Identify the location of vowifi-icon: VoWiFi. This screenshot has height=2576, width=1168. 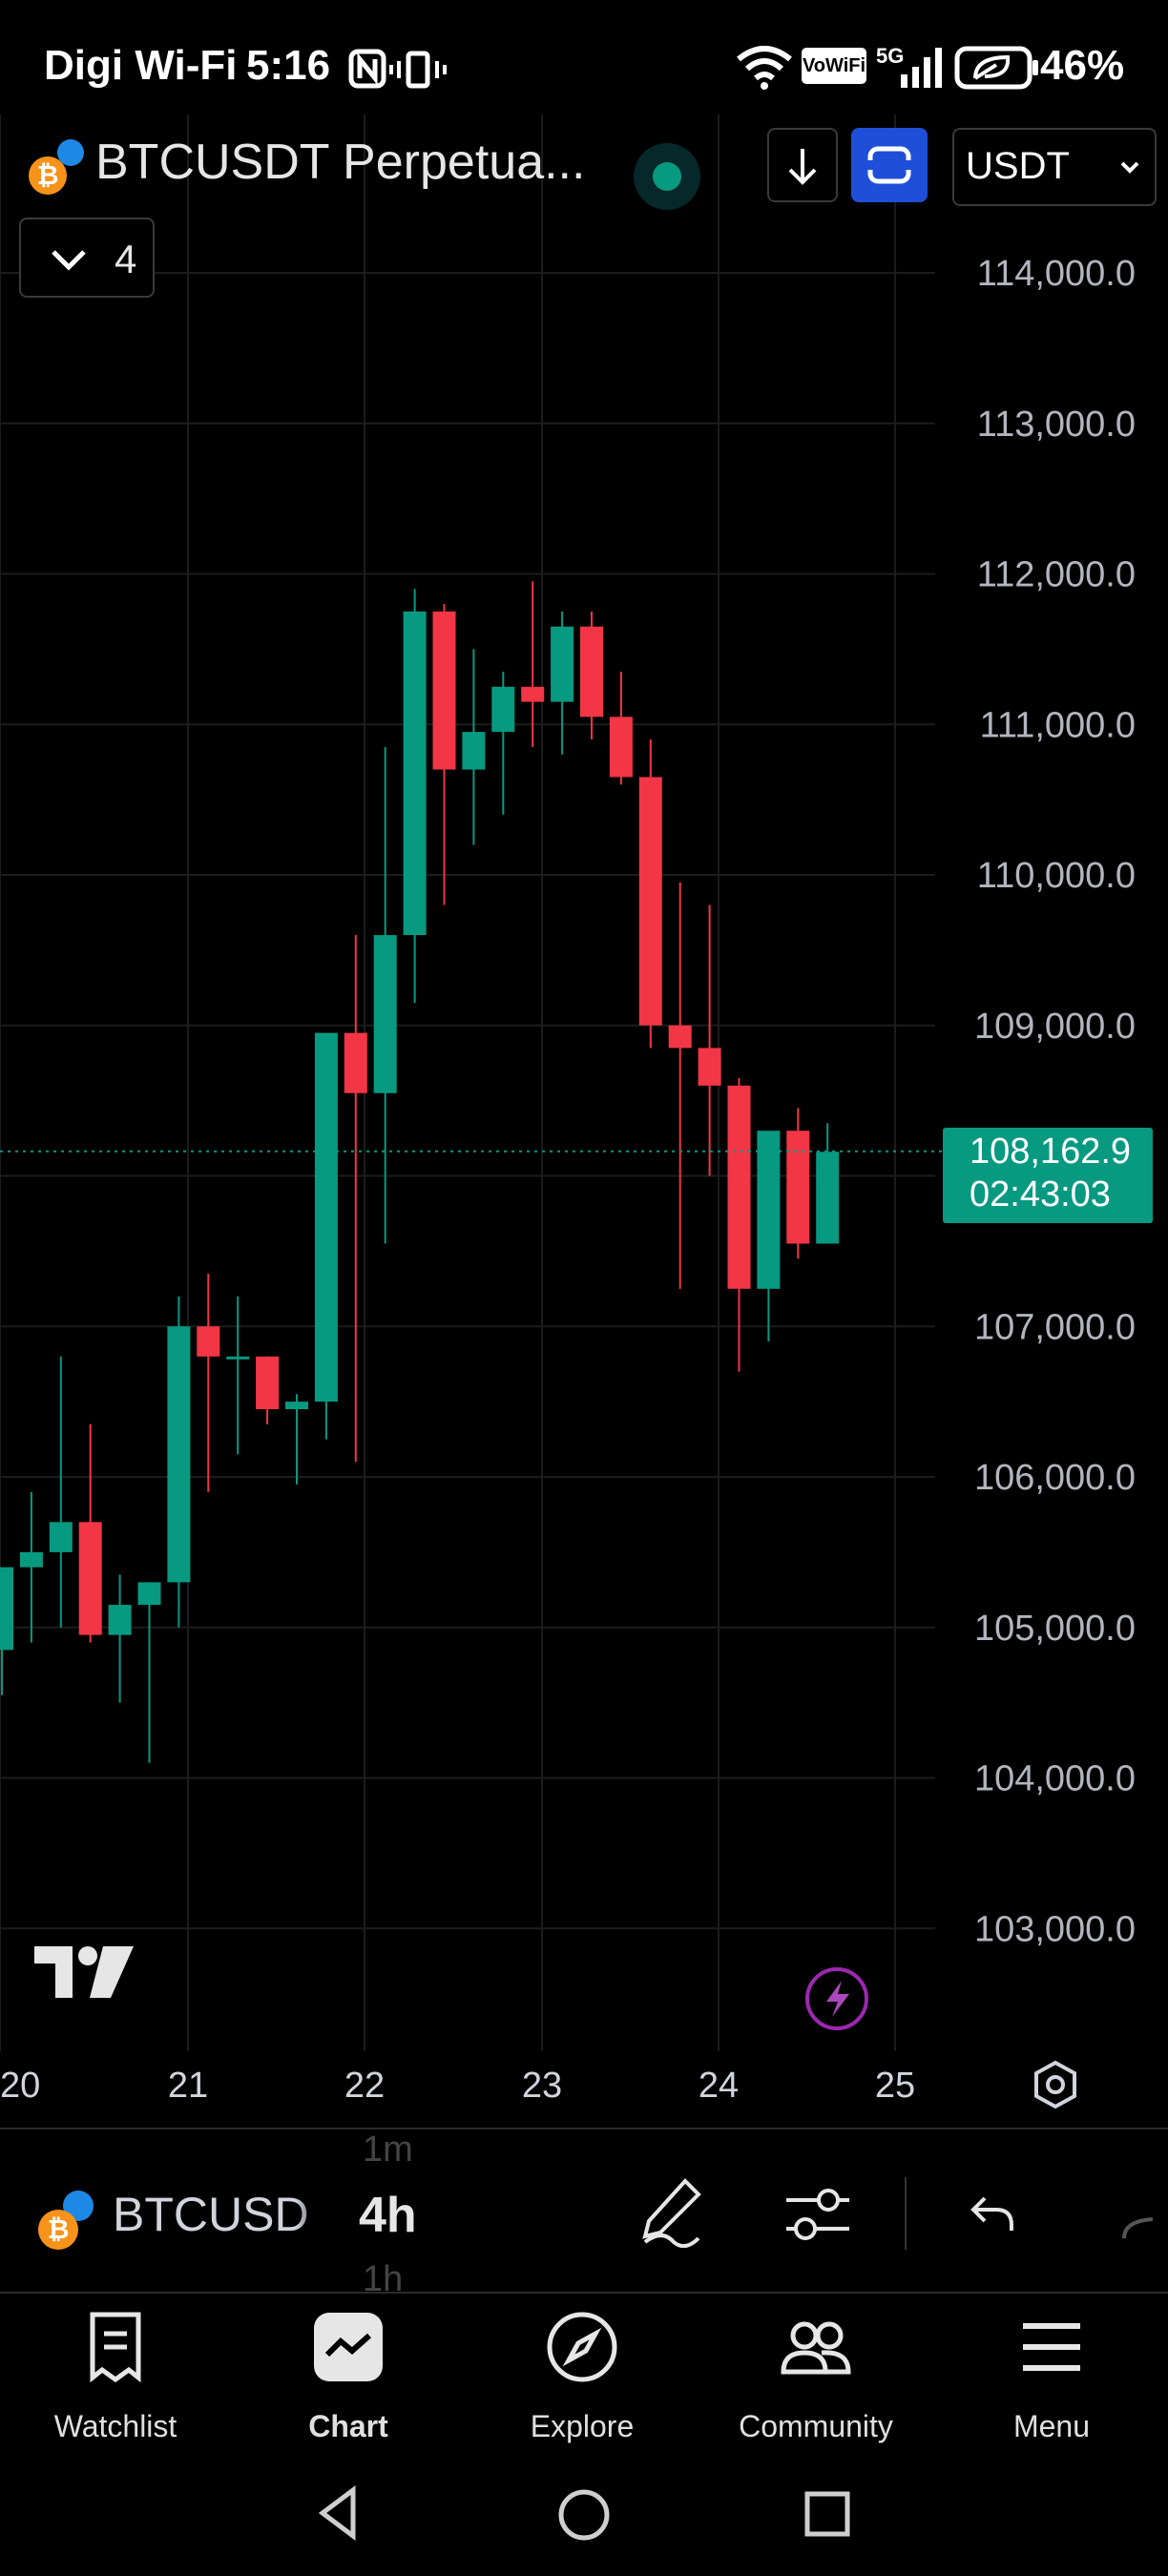
(834, 66).